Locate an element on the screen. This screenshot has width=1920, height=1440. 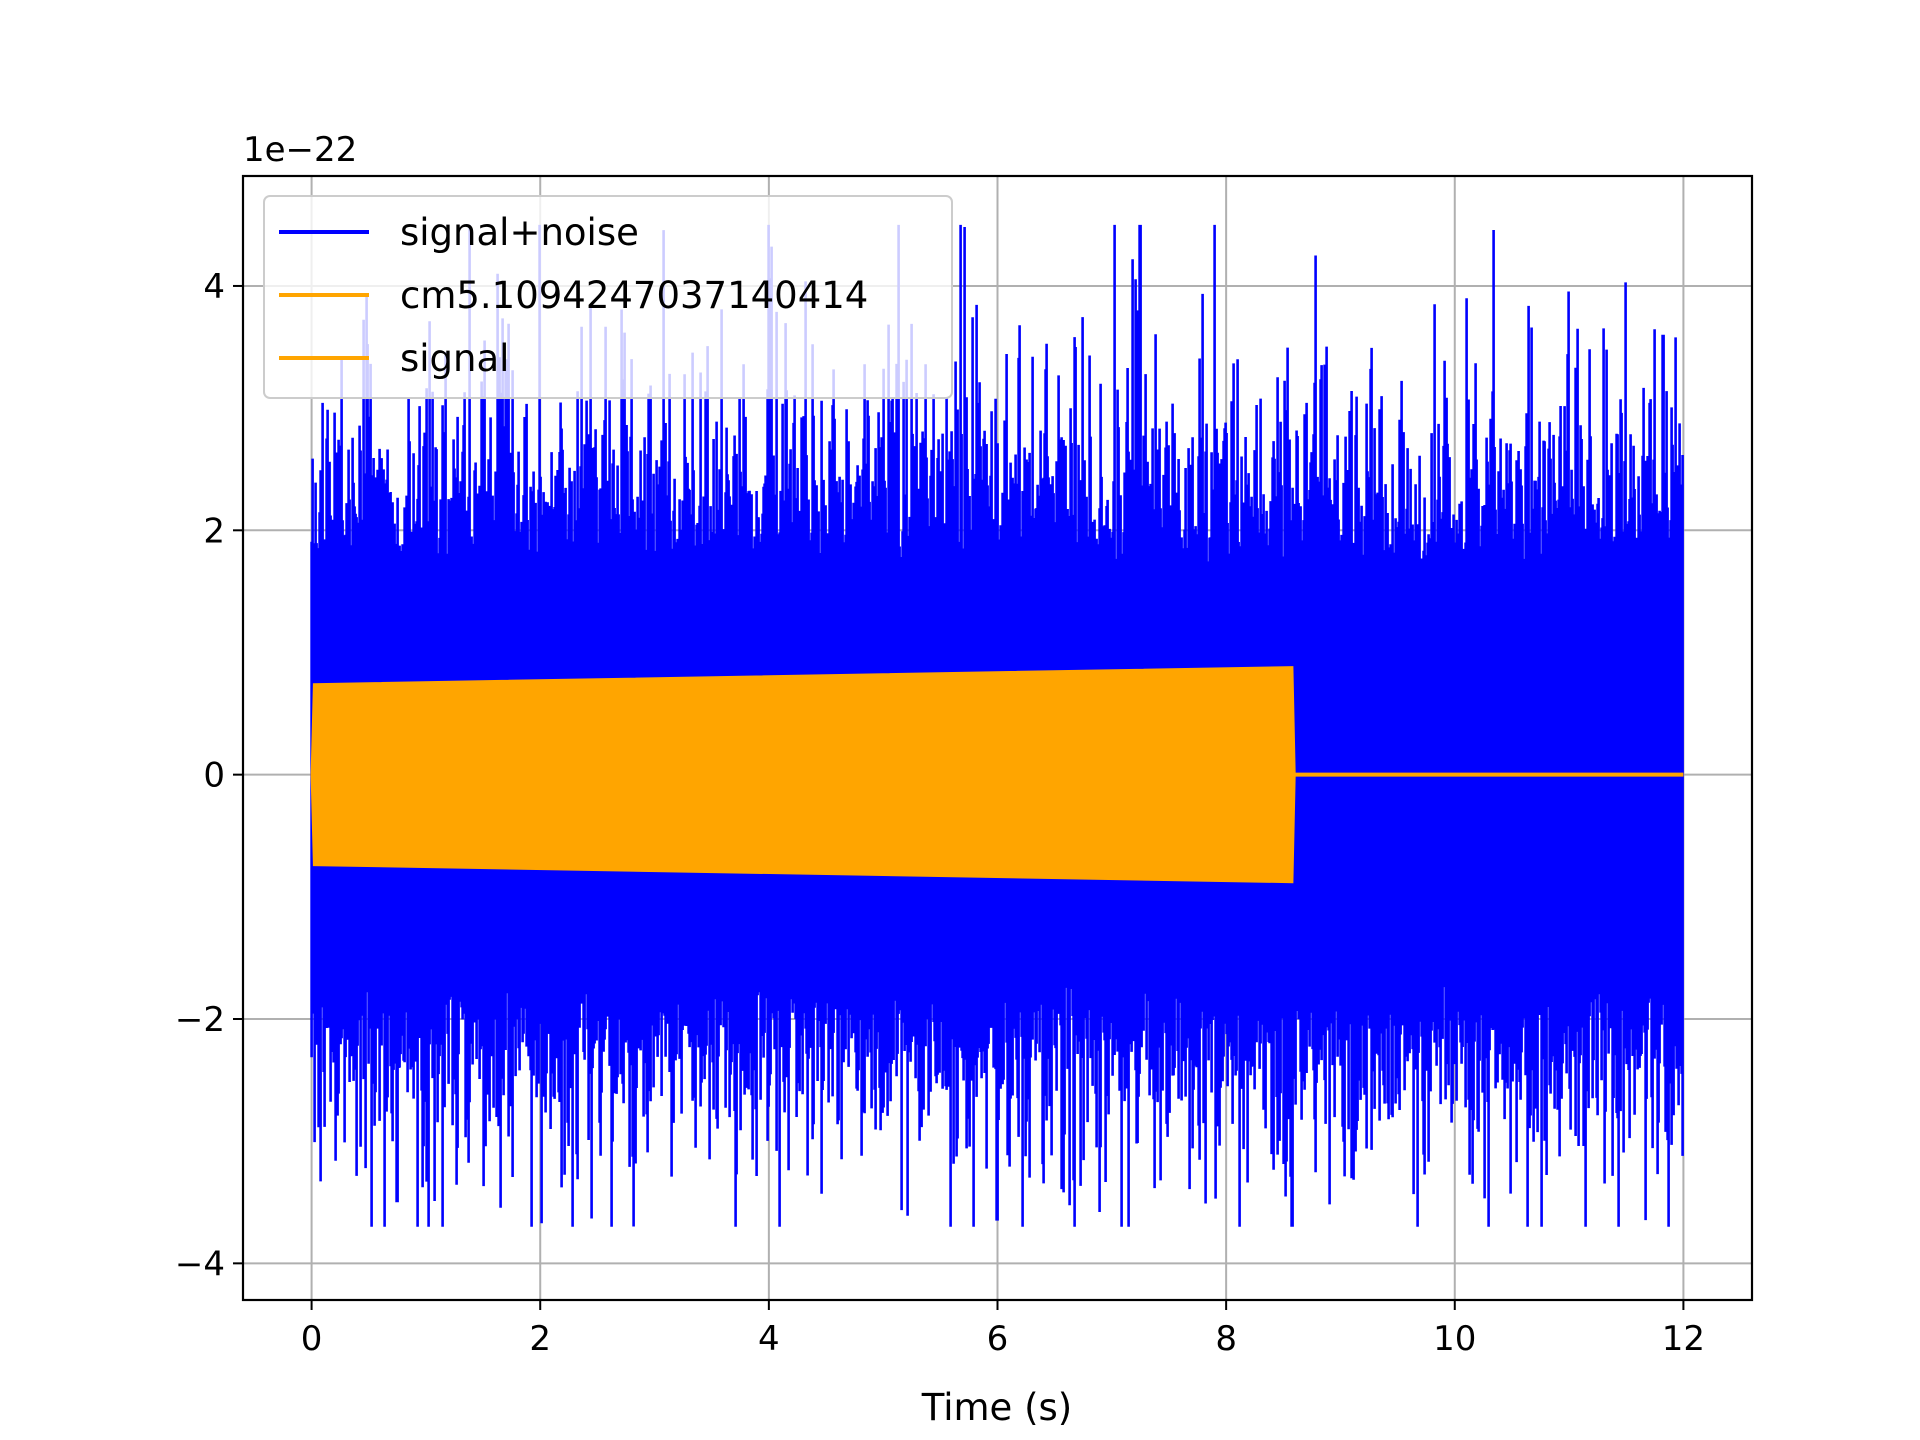
y-axis: −4 −2 0 2 4 is located at coordinates (209, 775).